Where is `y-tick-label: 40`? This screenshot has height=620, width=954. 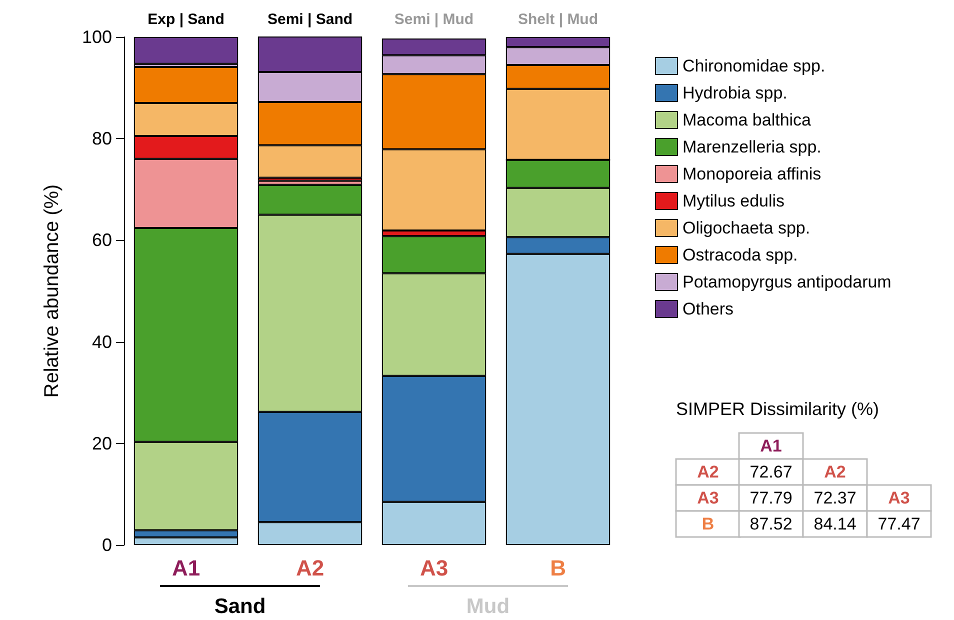 y-tick-label: 40 is located at coordinates (102, 342).